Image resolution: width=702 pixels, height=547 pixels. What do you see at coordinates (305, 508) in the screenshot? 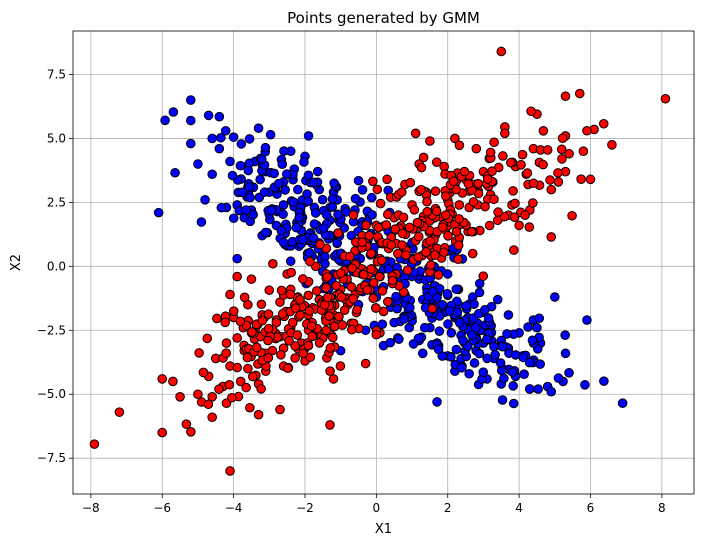
I see `x-tick-label-3: −2` at bounding box center [305, 508].